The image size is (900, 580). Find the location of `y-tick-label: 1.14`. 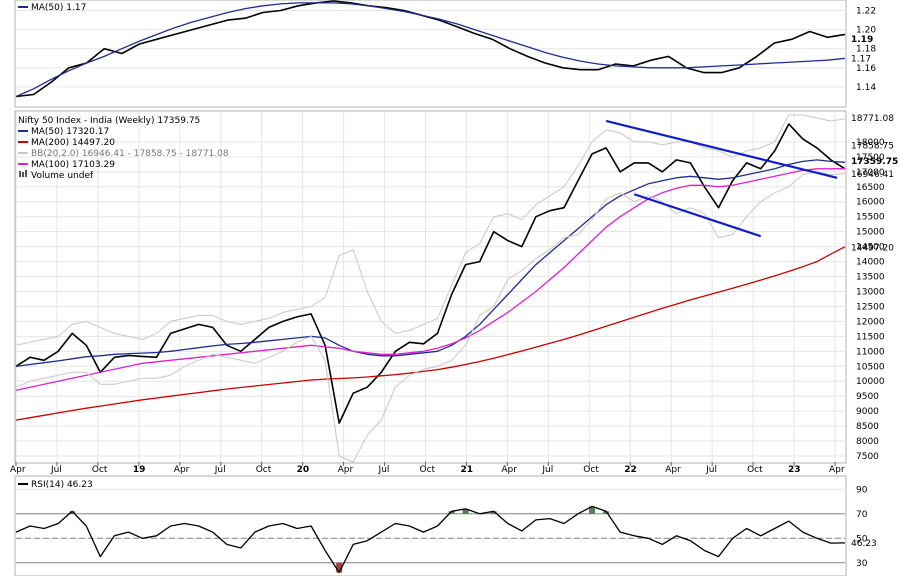

y-tick-label: 1.14 is located at coordinates (866, 88).